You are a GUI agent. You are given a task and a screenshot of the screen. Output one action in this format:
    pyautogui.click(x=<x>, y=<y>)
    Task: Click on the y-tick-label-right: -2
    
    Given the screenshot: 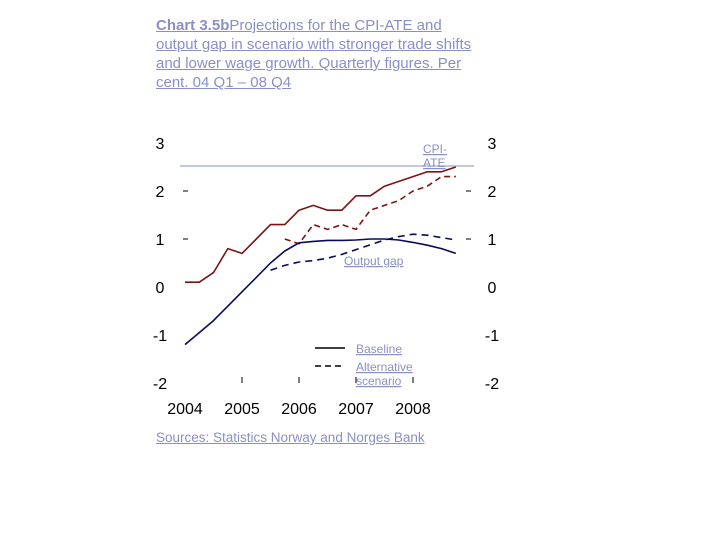 What is the action you would take?
    pyautogui.click(x=492, y=384)
    